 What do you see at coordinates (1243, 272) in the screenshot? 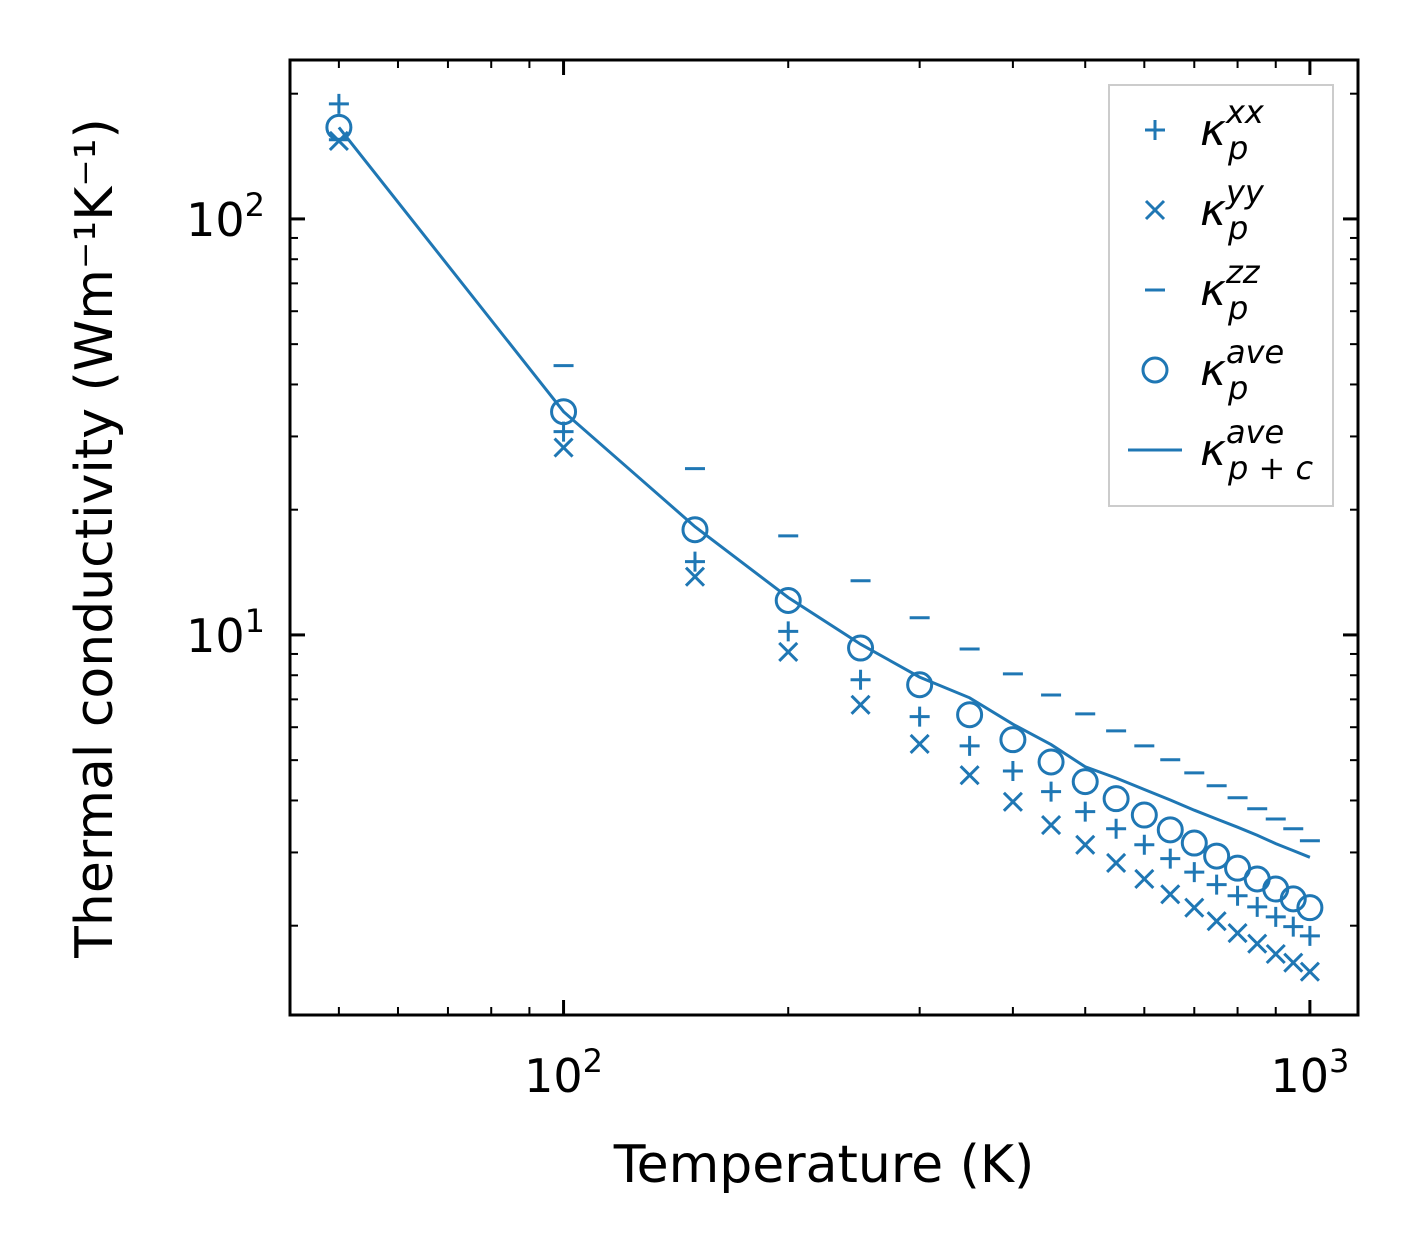
I see `legend-label-sup: zz` at bounding box center [1243, 272].